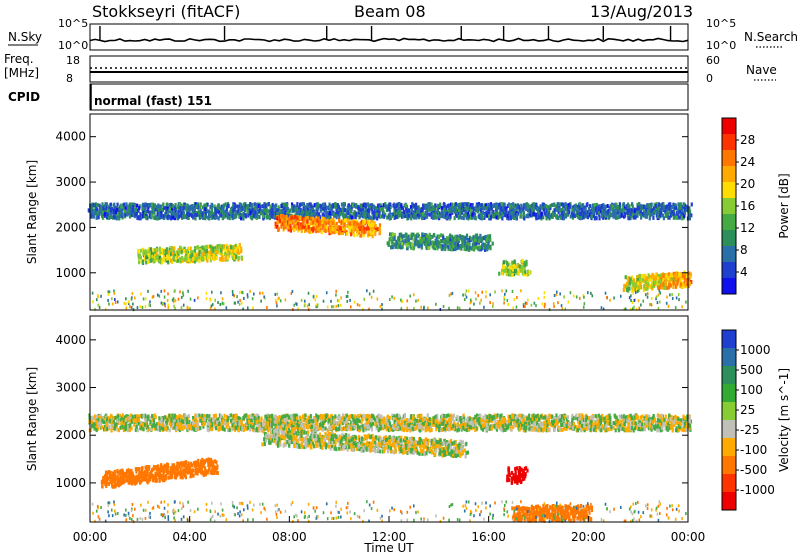 This screenshot has width=800, height=554. I want to click on date-label: 13/Aug/2013, so click(641, 11).